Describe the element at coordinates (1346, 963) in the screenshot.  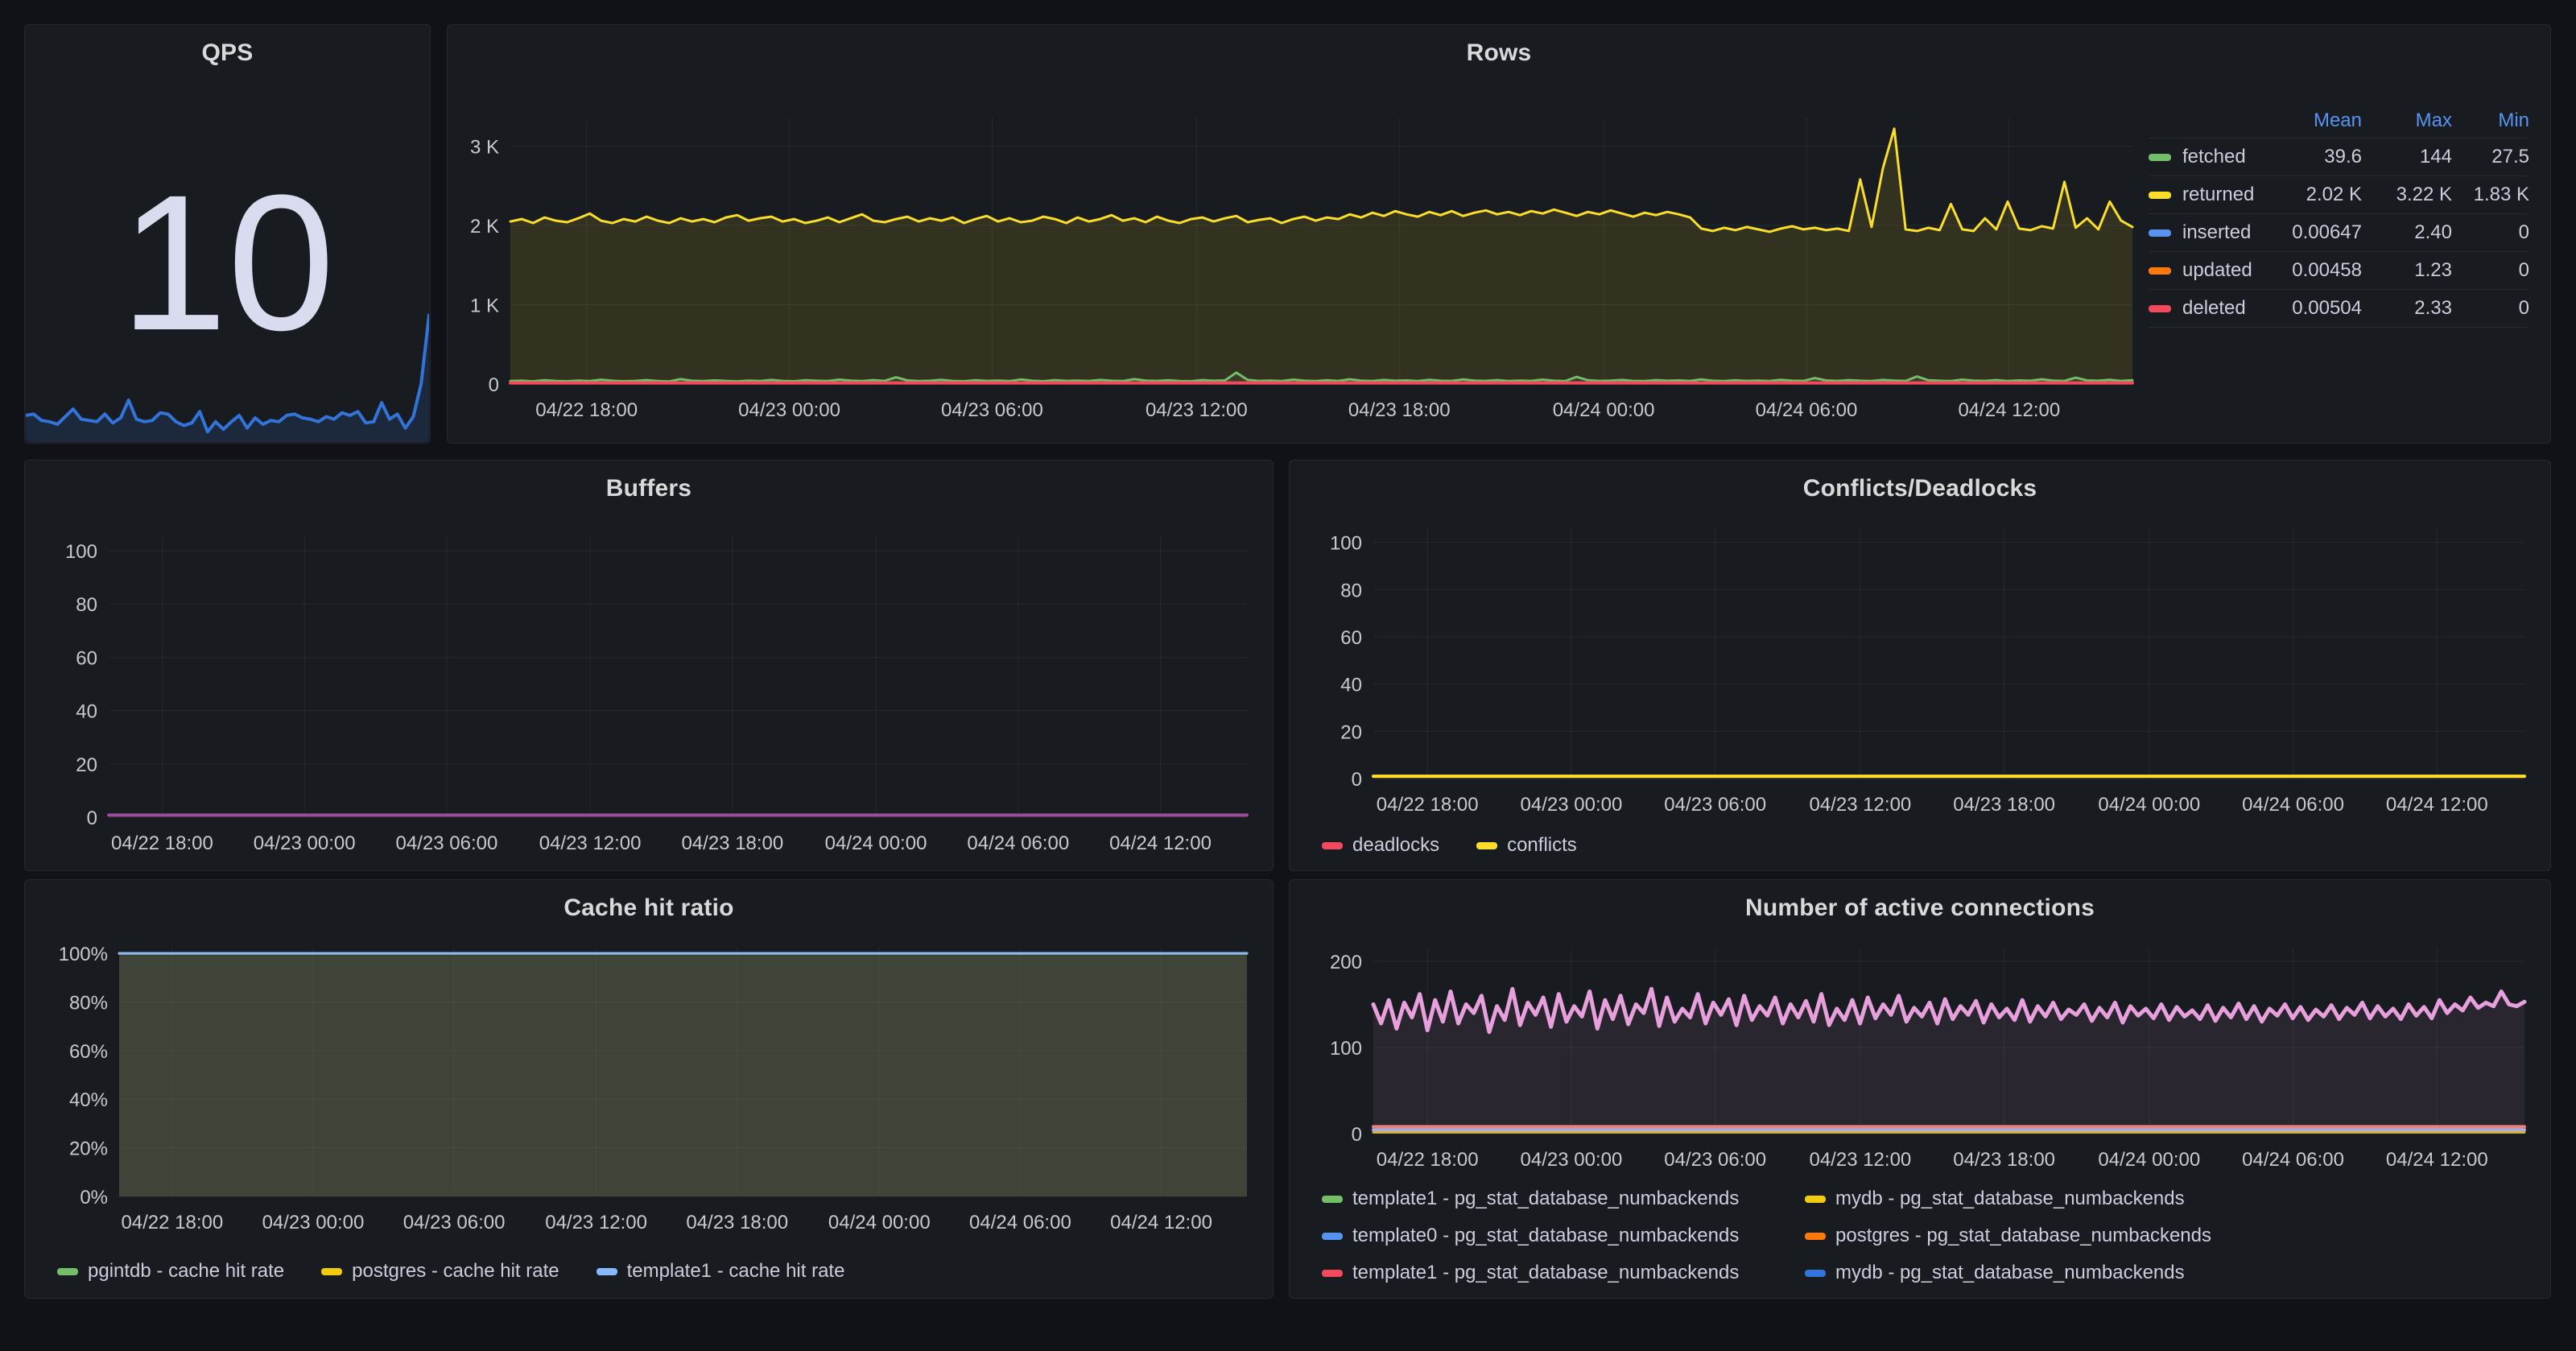
I see `svg-text: 200` at that location.